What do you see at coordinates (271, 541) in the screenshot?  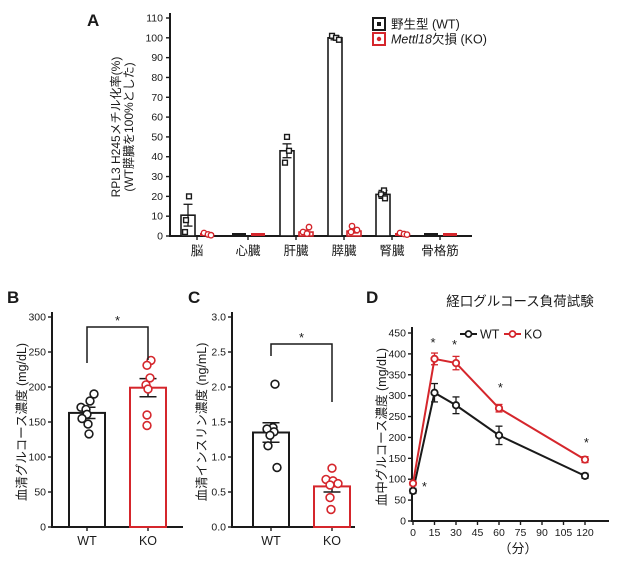 I see `svg-text: WT` at bounding box center [271, 541].